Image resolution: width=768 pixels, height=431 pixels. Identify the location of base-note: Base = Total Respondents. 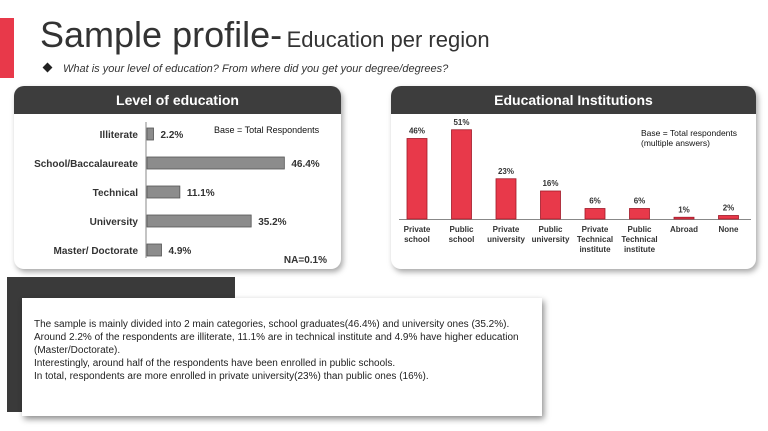
(267, 130).